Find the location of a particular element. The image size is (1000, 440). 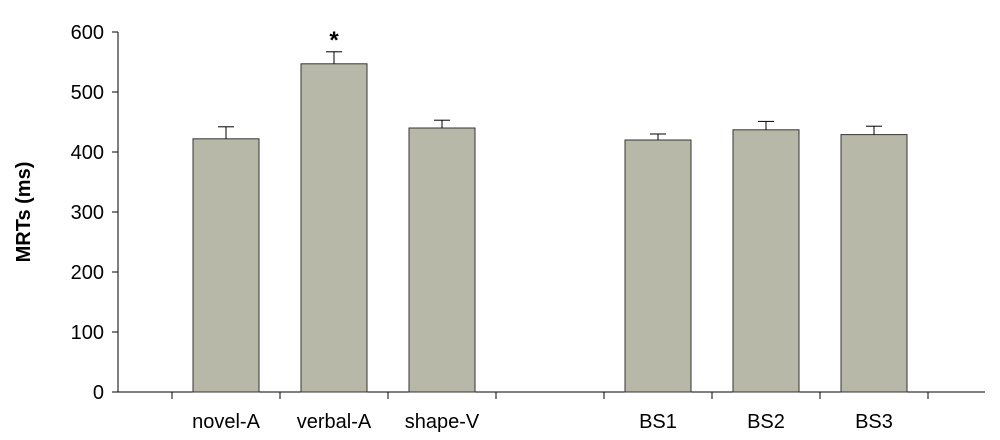

y-tick-label: 200 is located at coordinates (87, 273).